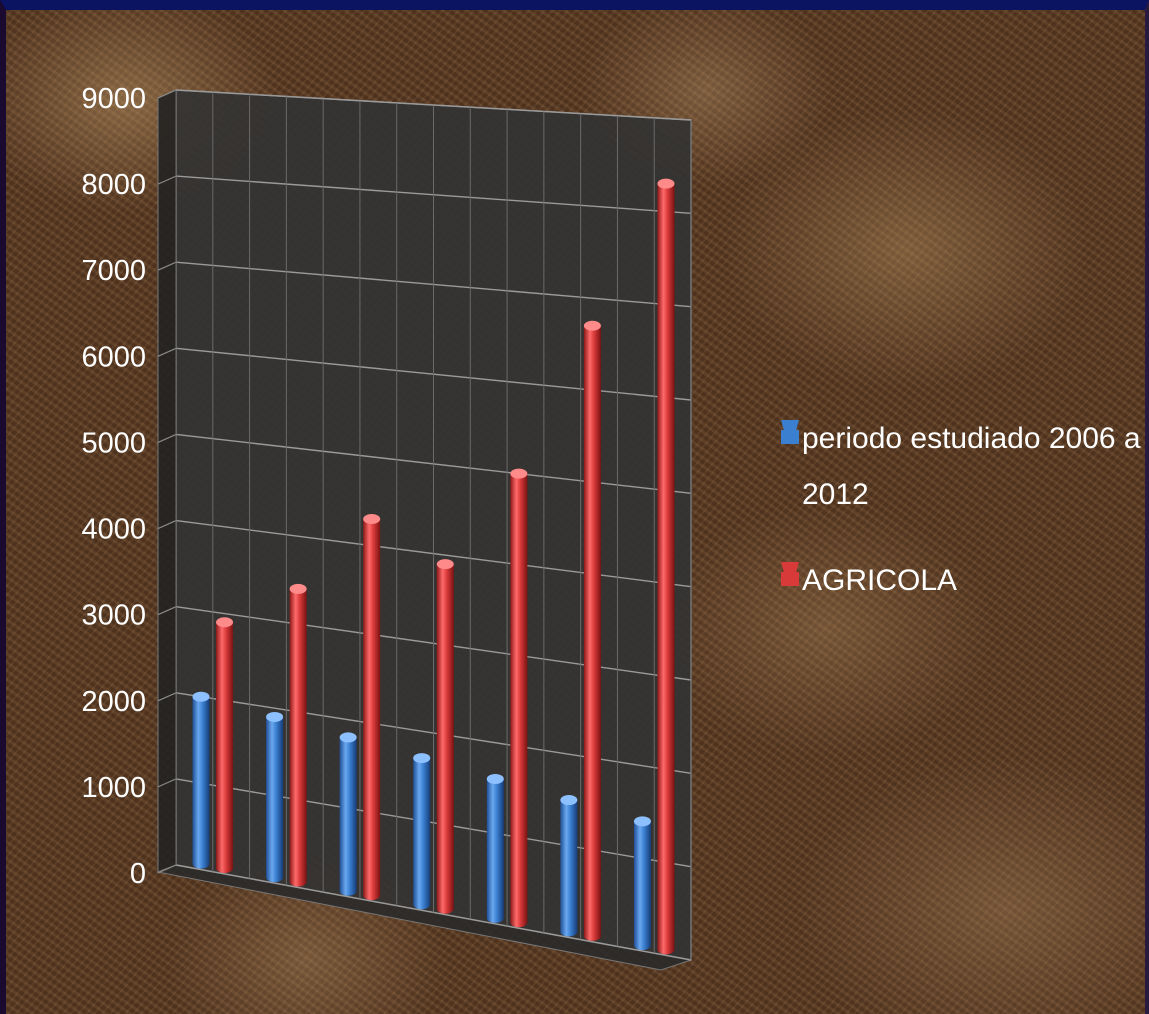  I want to click on y-tick-label: 7000, so click(113, 271).